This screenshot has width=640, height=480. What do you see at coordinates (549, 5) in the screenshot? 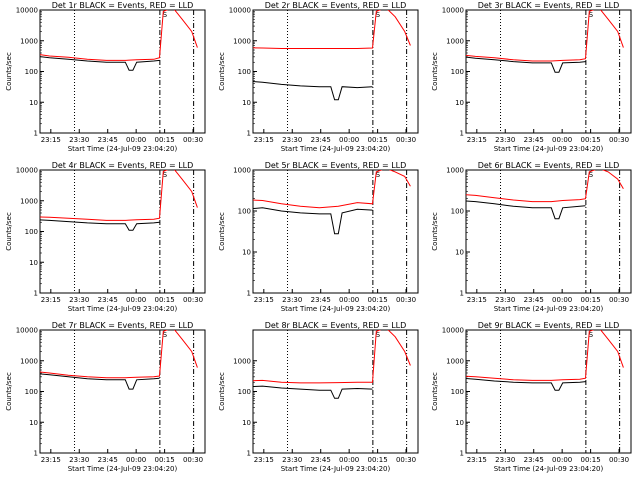
I see `chart-title: Det 3r BLACK = Events, RED = LLD` at bounding box center [549, 5].